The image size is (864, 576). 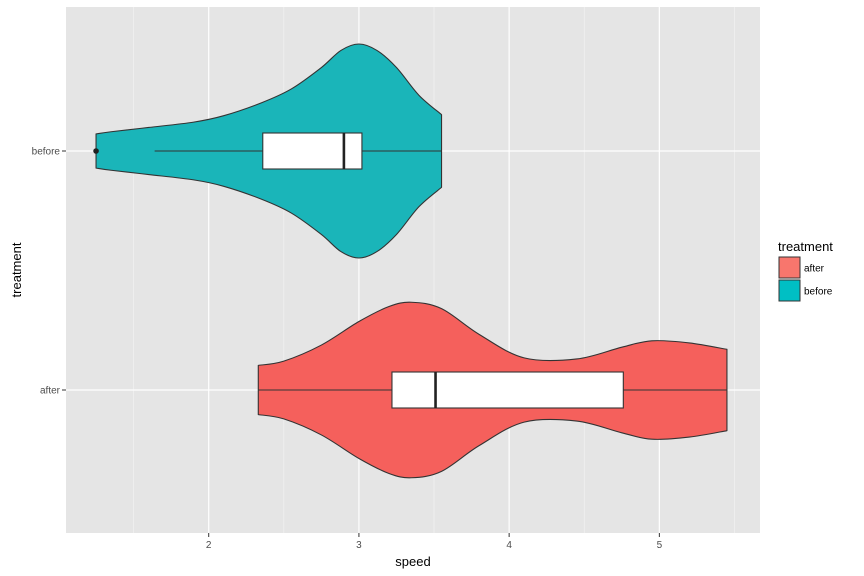 I want to click on x-tick-label: 5, so click(x=660, y=545).